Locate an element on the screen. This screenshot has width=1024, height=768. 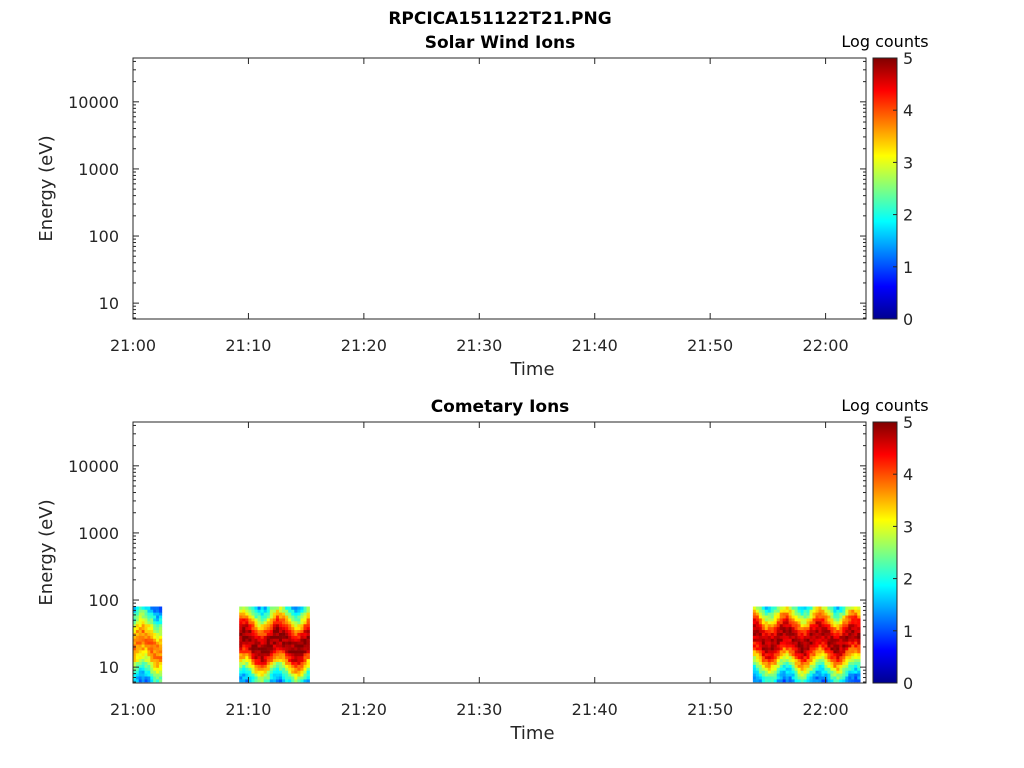
x-tick-label: 21:40 is located at coordinates (595, 709).